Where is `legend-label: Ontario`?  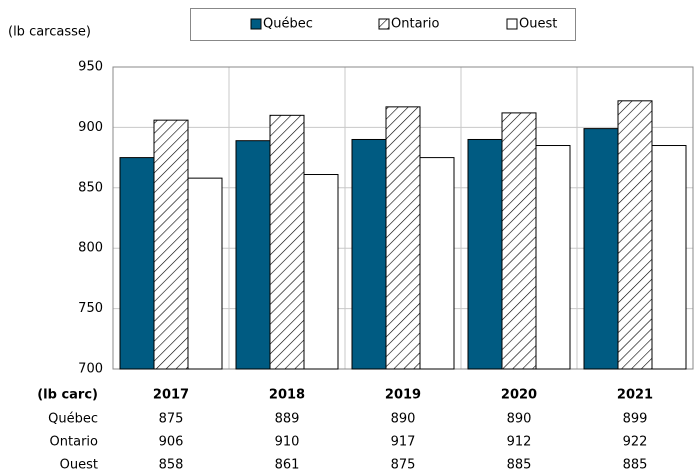 legend-label: Ontario is located at coordinates (415, 24).